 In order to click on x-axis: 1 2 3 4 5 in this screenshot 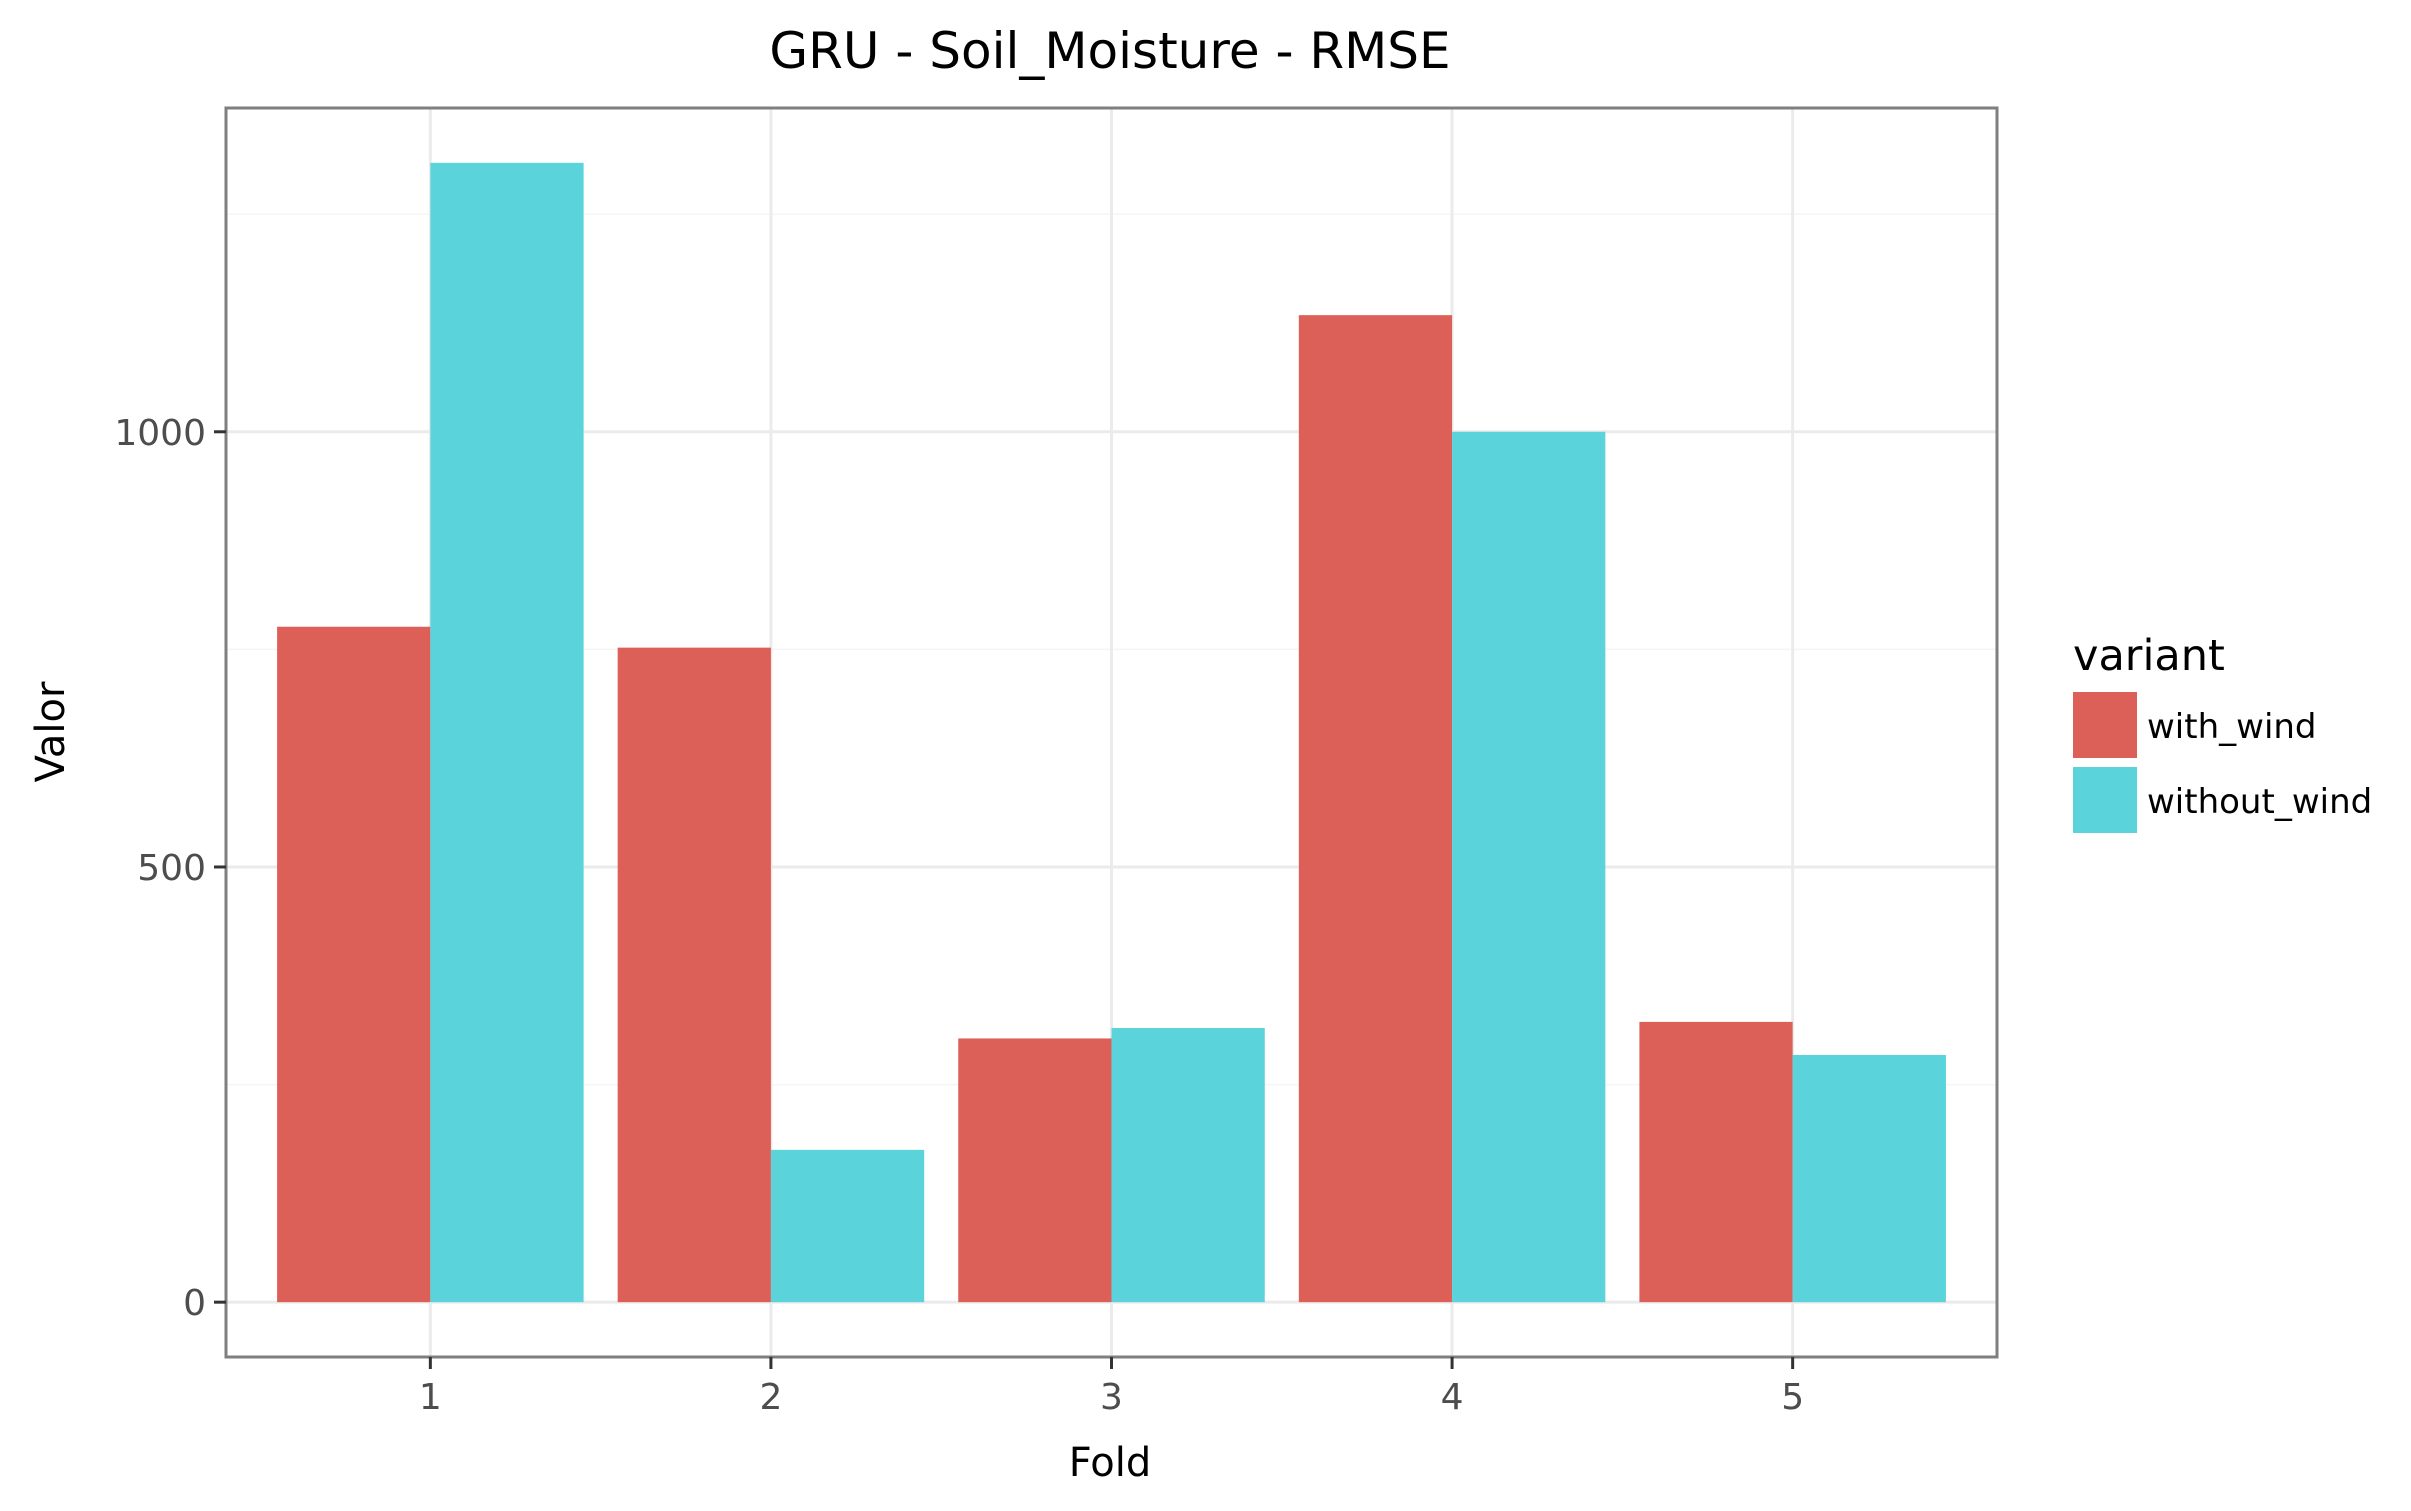, I will do `click(1111, 1387)`.